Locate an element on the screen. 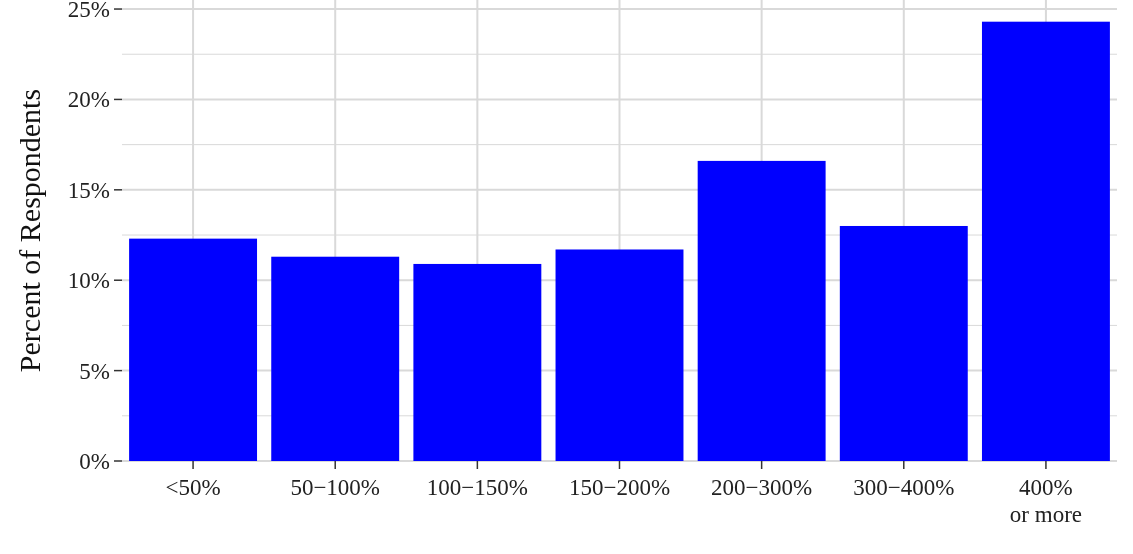 This screenshot has width=1133, height=554. y-tick-label: 10% is located at coordinates (88, 281).